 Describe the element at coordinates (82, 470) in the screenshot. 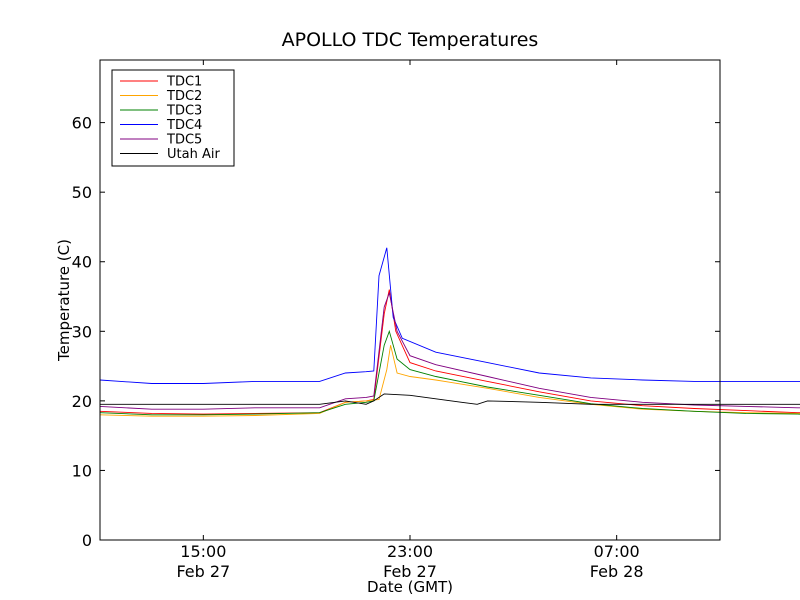

I see `y-tick-label: 10` at that location.